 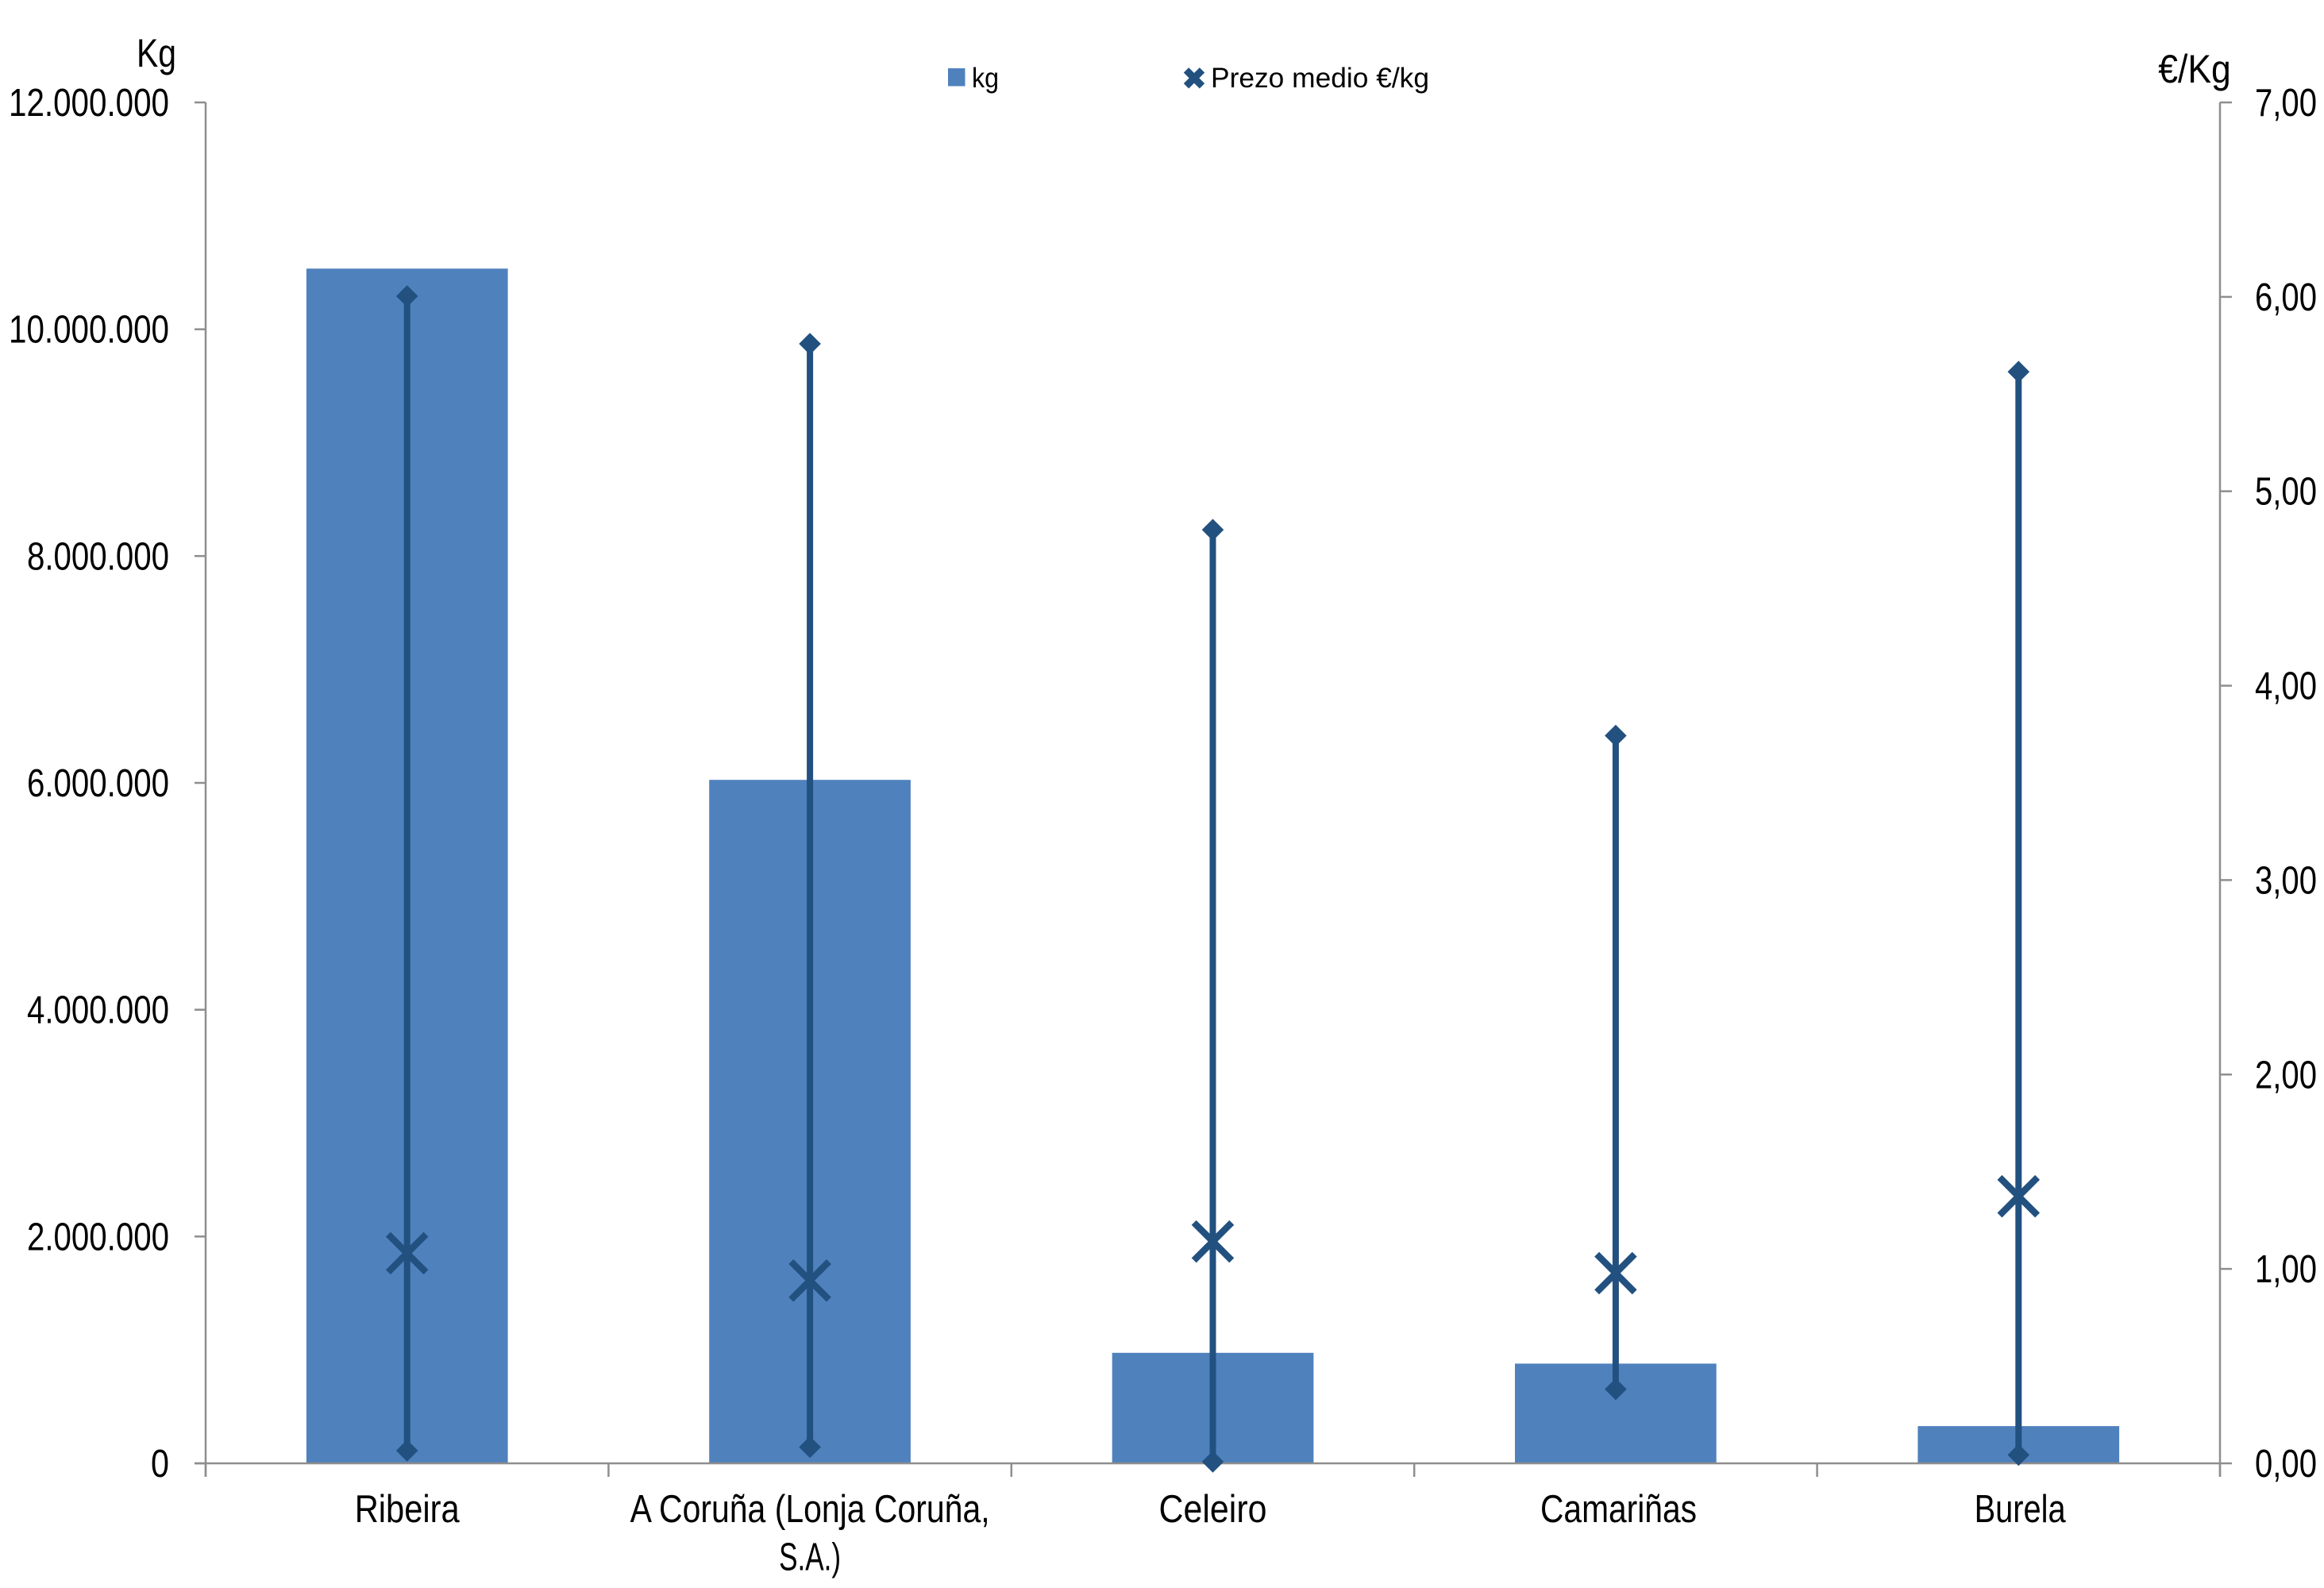 I want to click on svg-text: Burela, so click(x=2021, y=1509).